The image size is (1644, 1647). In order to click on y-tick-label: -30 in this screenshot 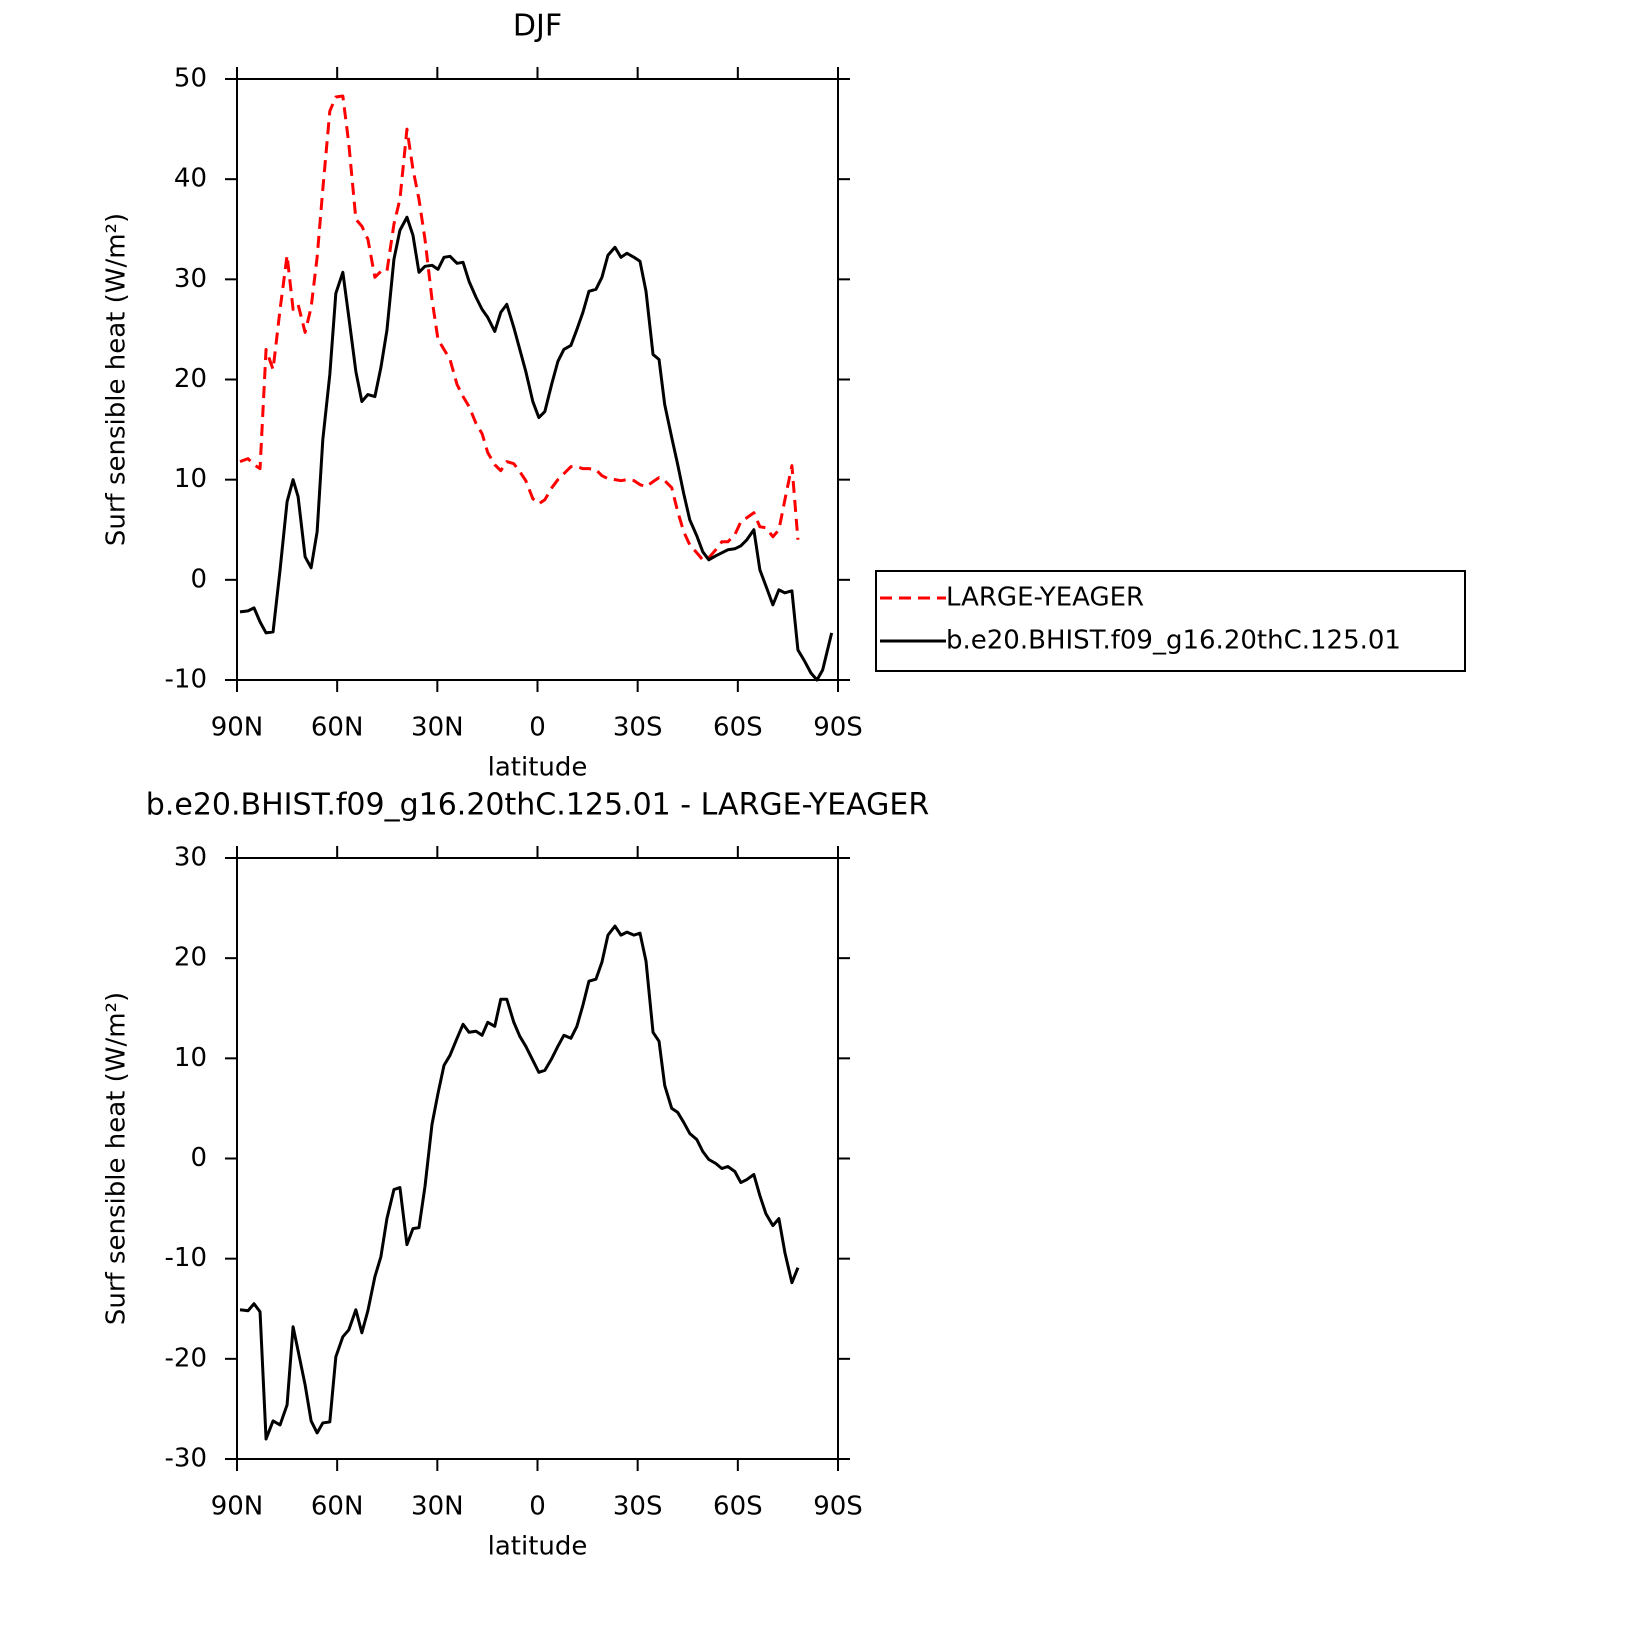, I will do `click(186, 1459)`.